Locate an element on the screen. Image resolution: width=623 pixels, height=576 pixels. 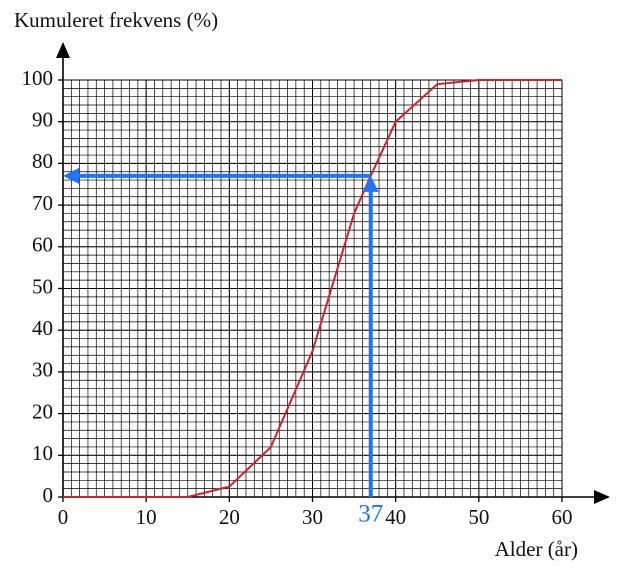
y-tick-label: 100 is located at coordinates (38, 78).